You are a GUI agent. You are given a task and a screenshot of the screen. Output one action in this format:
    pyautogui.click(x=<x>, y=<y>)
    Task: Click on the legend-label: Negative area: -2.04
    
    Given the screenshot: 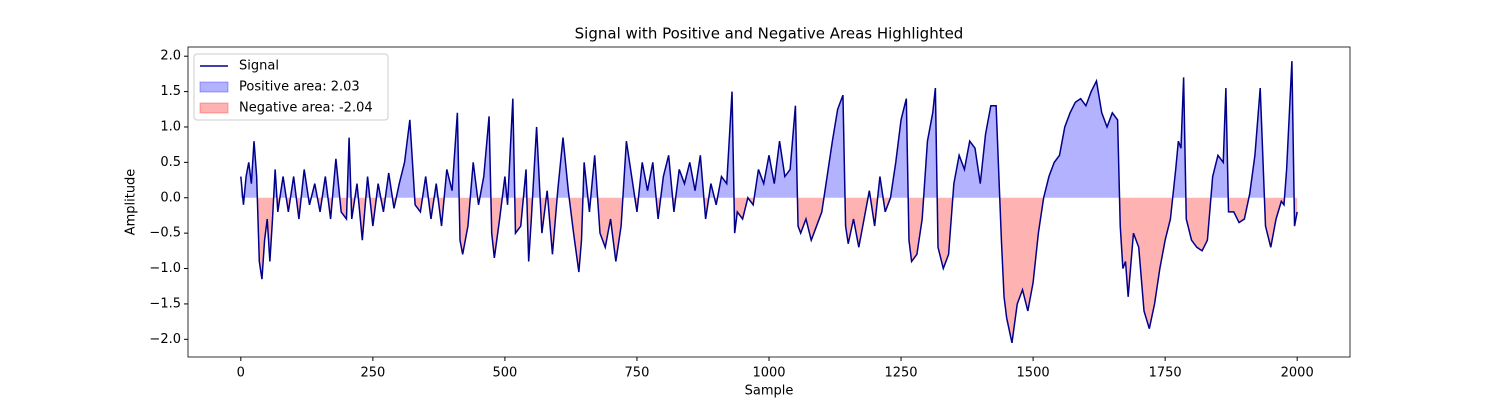 What is the action you would take?
    pyautogui.click(x=306, y=108)
    